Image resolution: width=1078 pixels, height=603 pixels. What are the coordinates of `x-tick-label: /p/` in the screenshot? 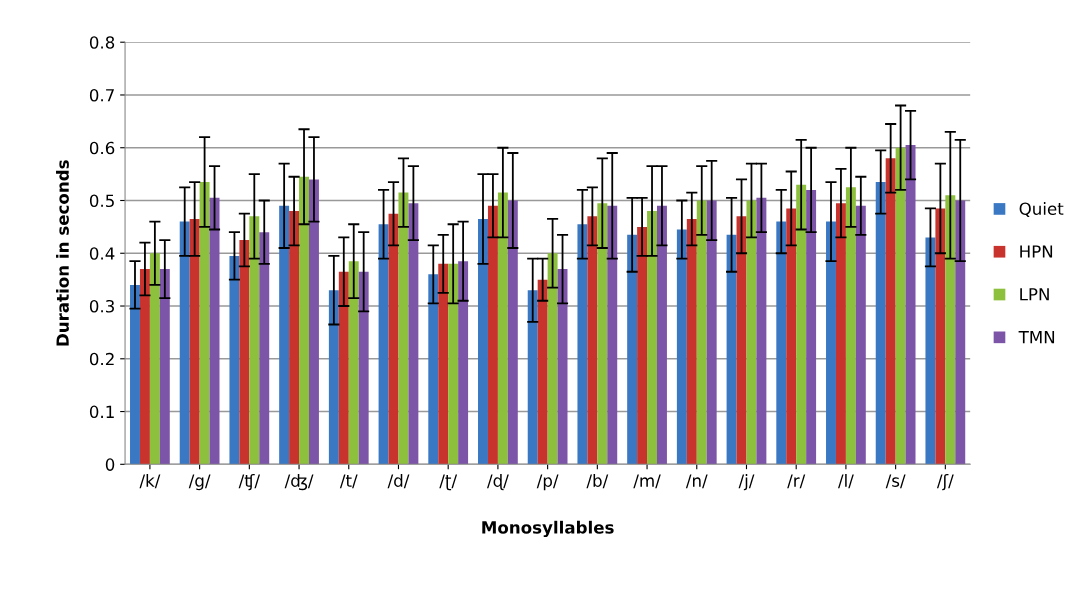 It's located at (547, 482).